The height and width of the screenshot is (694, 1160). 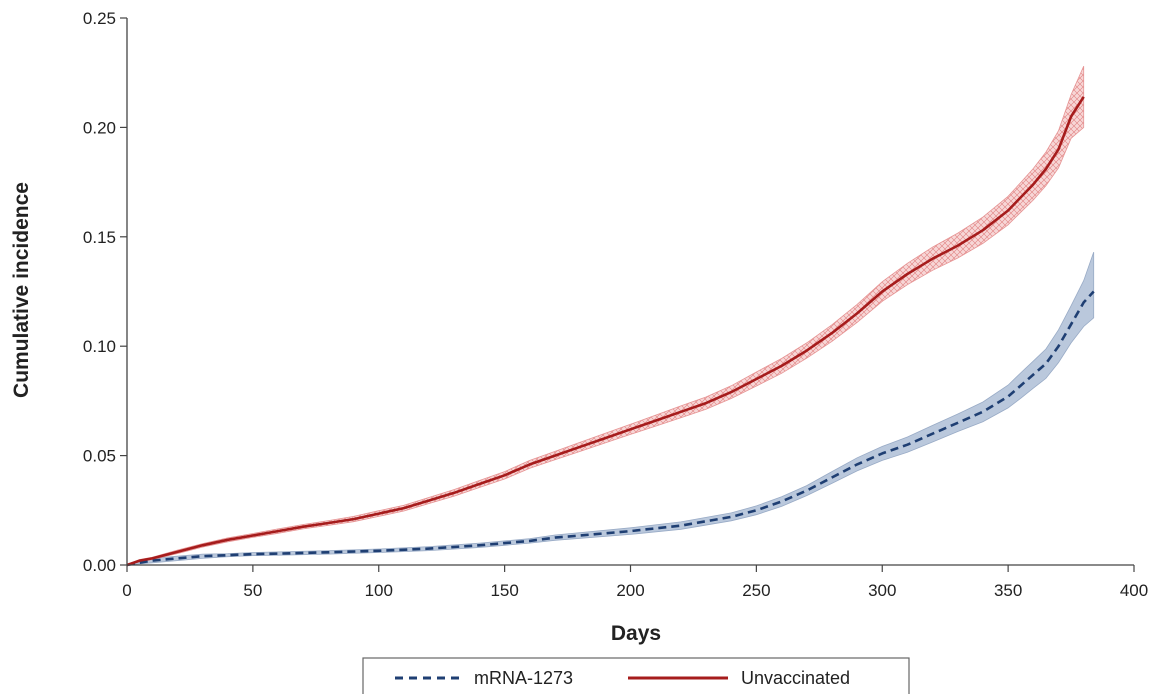 I want to click on x-tick-label: 100, so click(x=379, y=590).